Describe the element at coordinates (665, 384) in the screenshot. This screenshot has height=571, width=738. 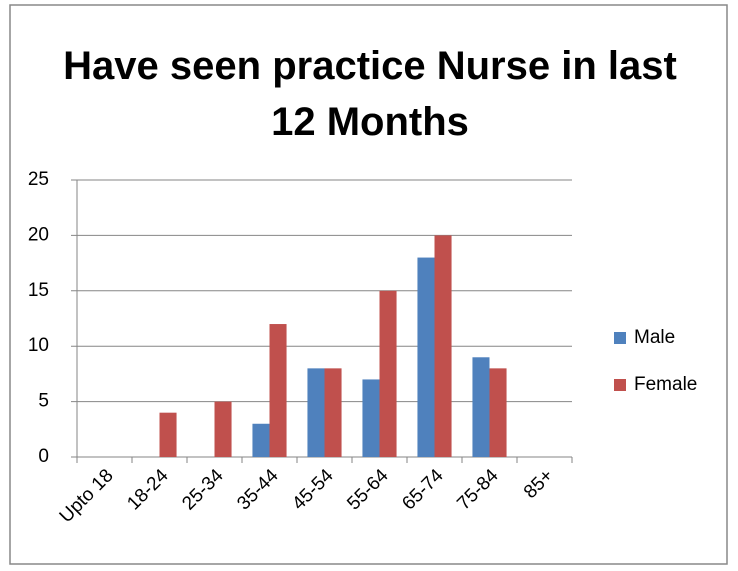
I see `legend-label: Female` at that location.